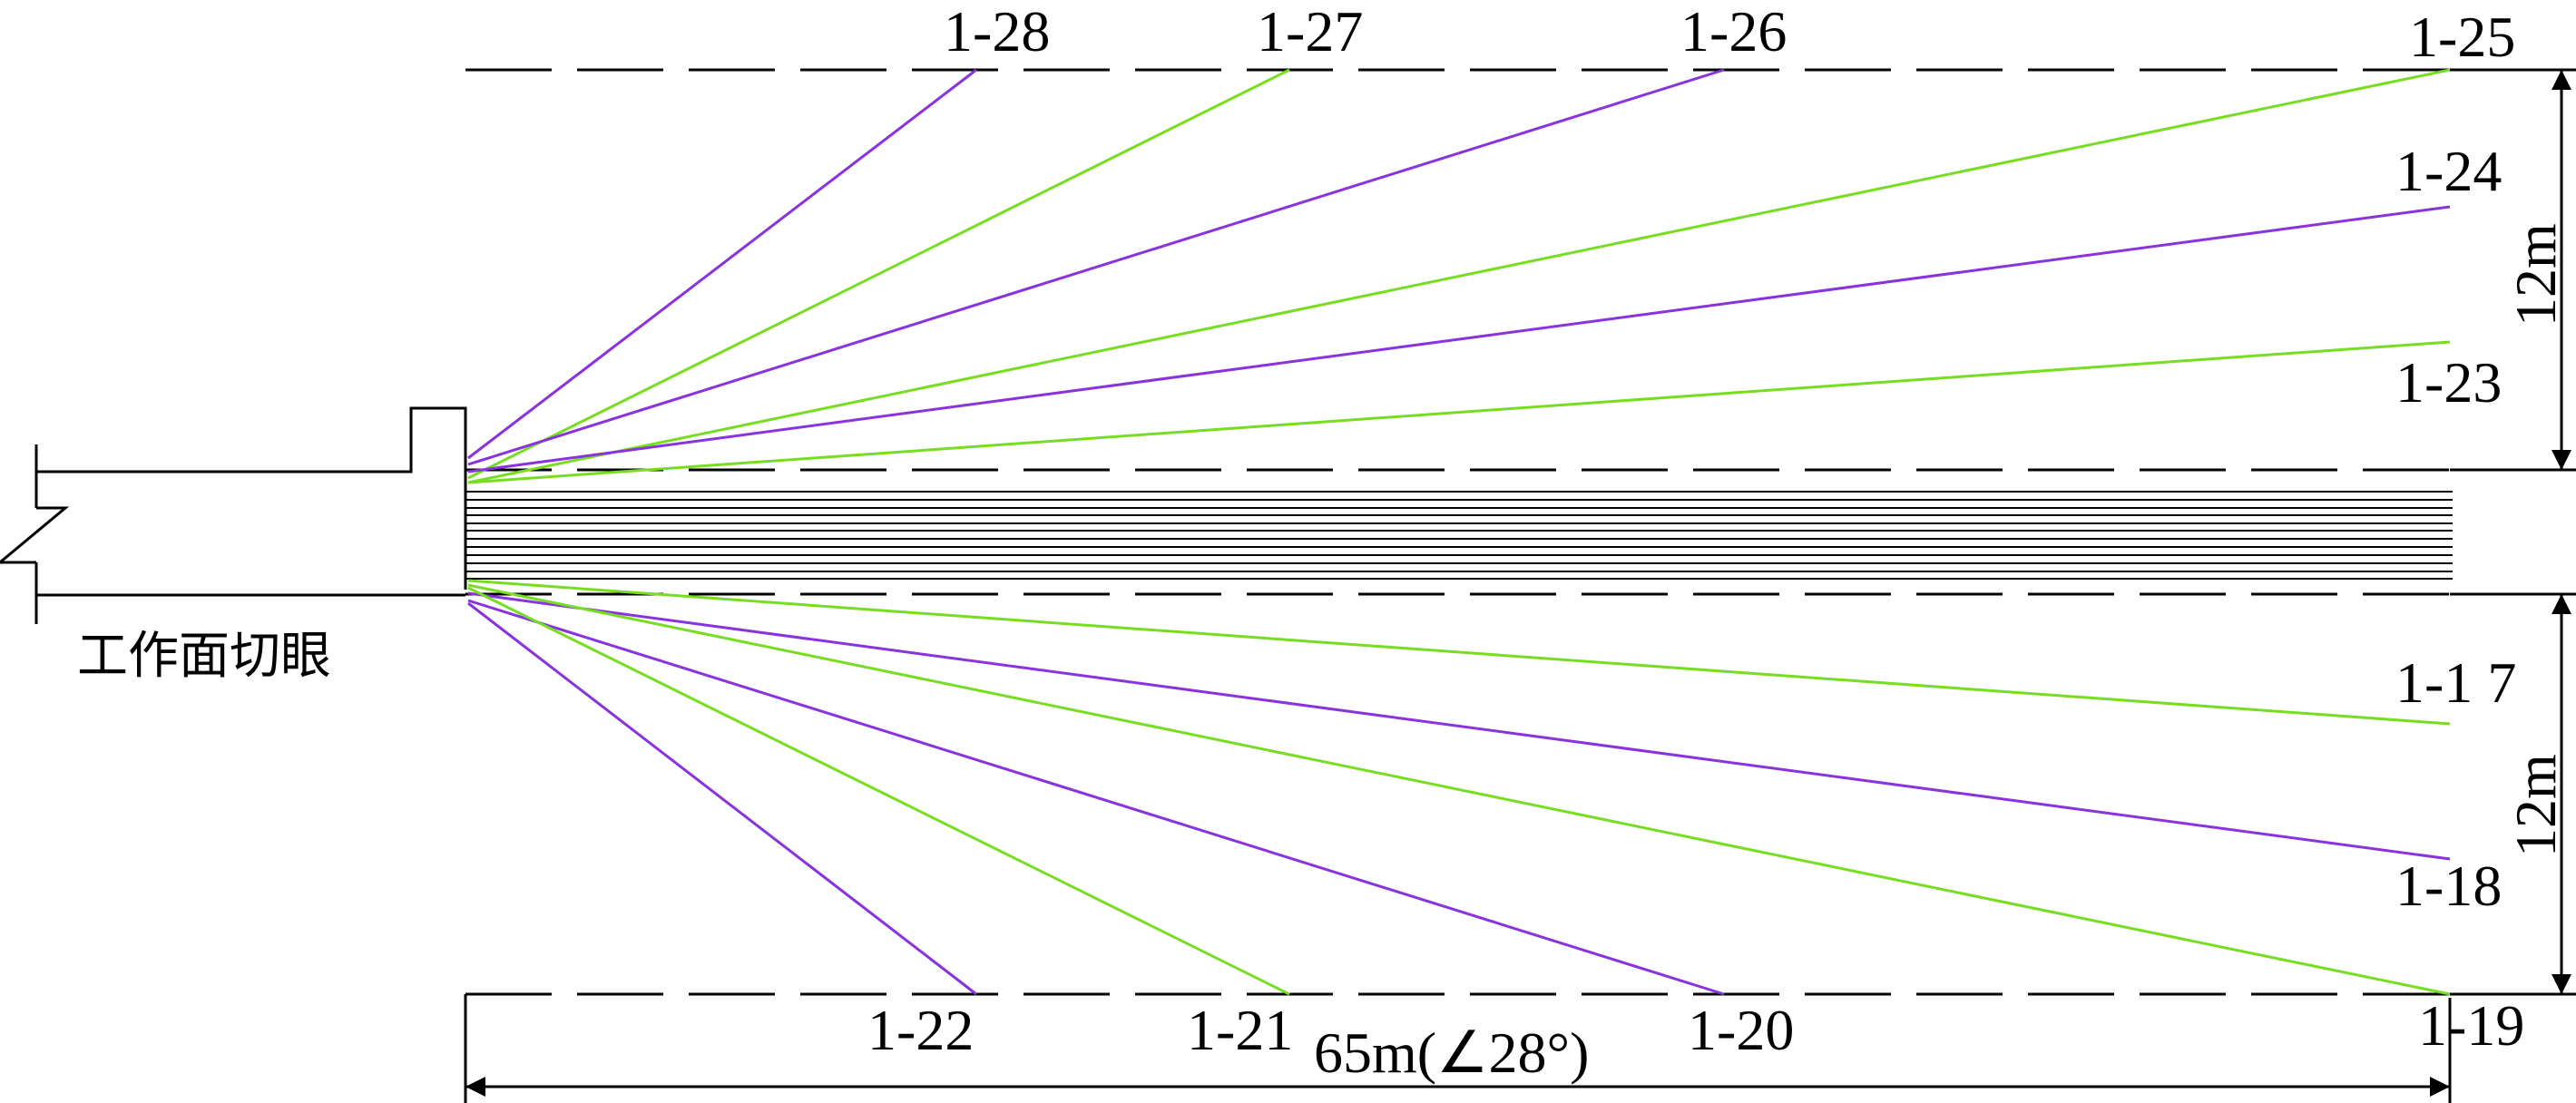 Image resolution: width=2576 pixels, height=1103 pixels. I want to click on hole-label-1-24: 1-24, so click(2448, 171).